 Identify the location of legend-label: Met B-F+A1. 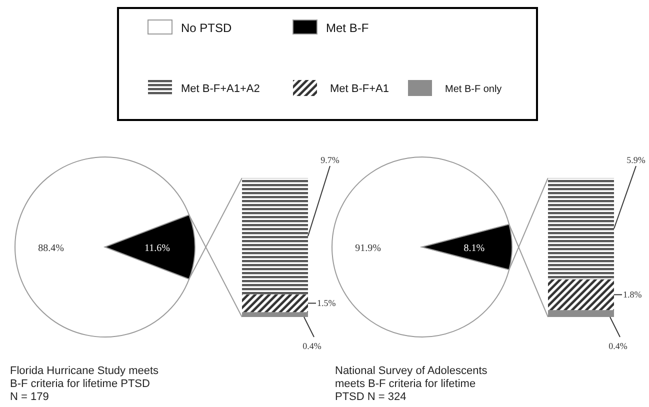
(359, 89).